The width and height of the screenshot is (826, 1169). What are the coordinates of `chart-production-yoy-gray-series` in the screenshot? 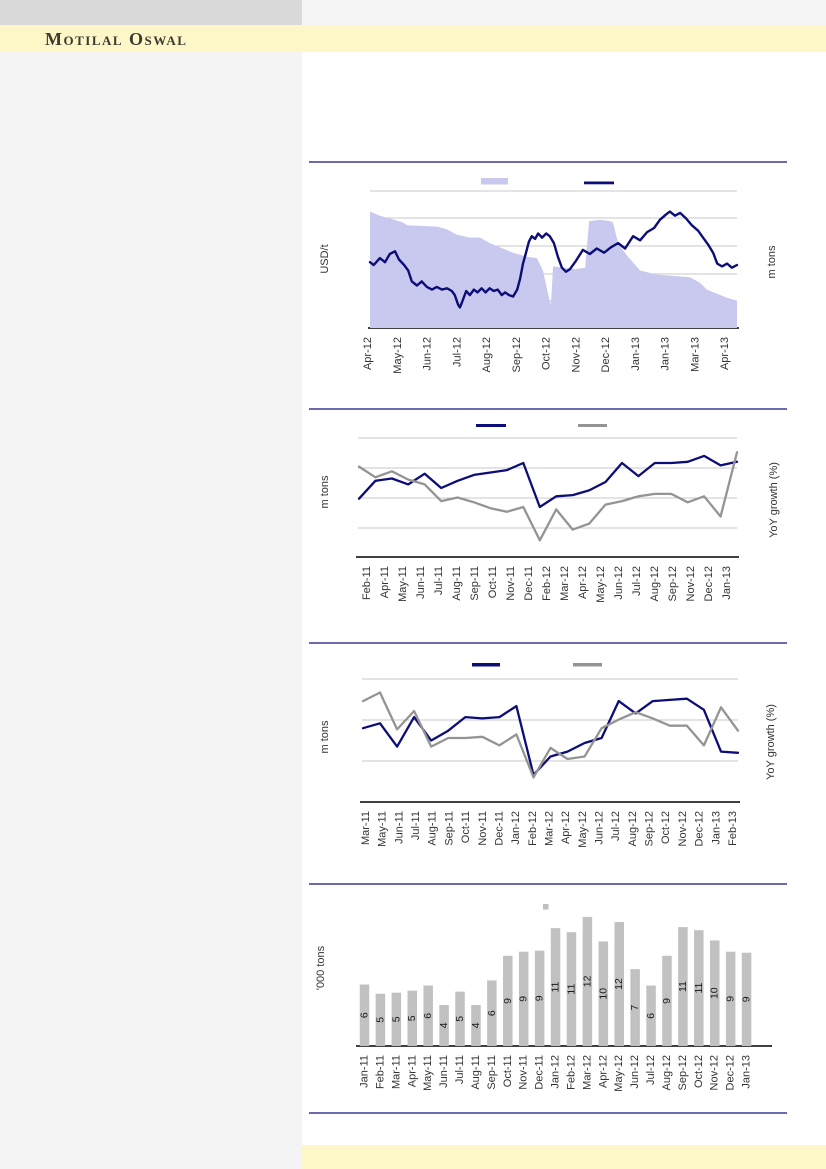 It's located at (550, 735).